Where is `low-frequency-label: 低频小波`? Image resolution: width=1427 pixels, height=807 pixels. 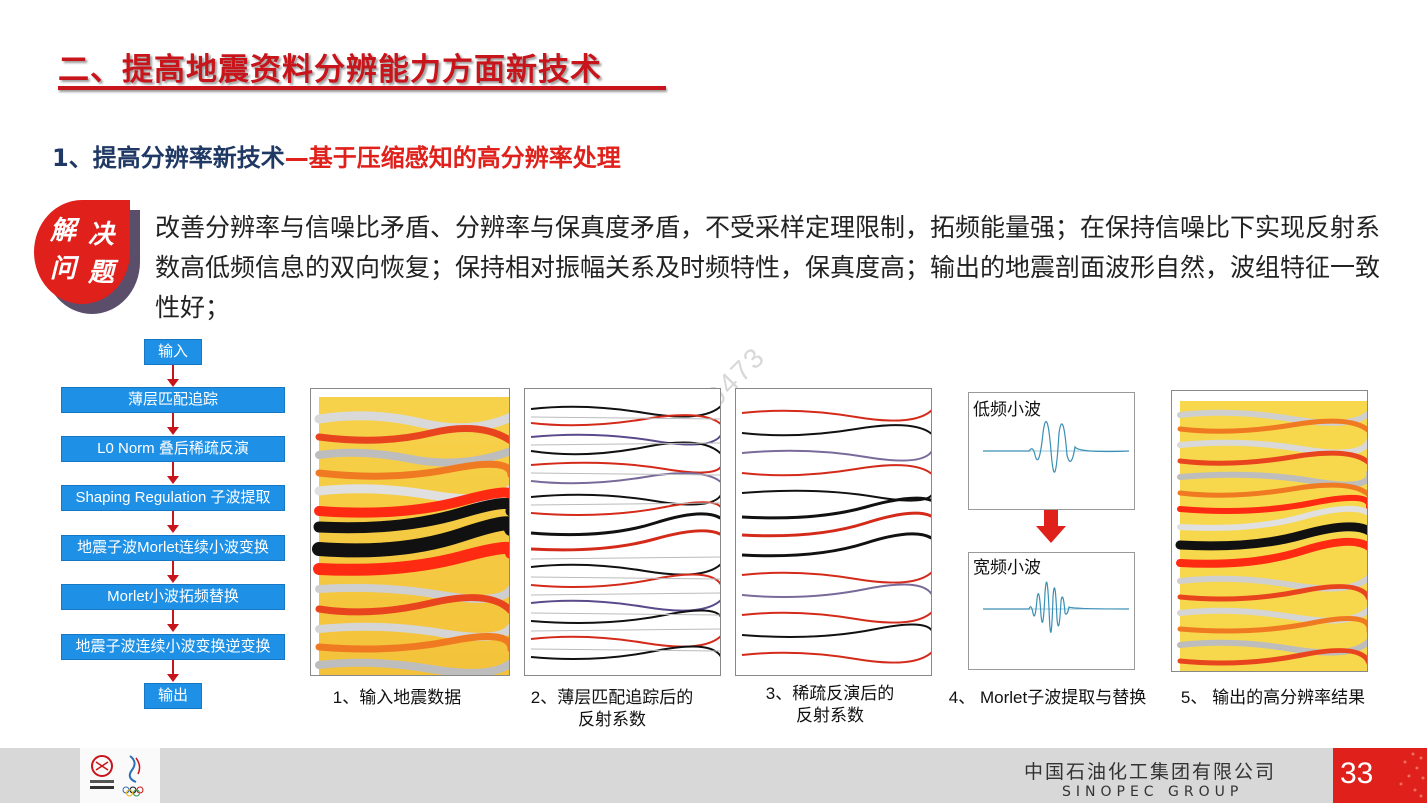
low-frequency-label: 低频小波 is located at coordinates (1007, 409).